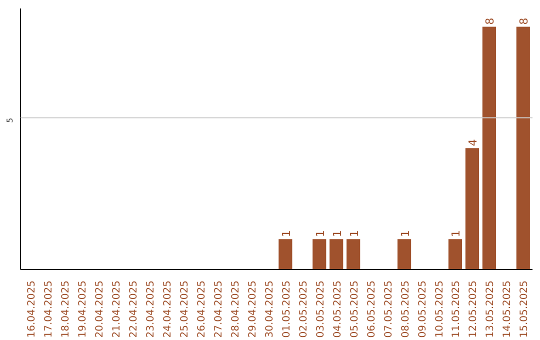  I want to click on x-tick-label: 24.04.2025, so click(168, 309).